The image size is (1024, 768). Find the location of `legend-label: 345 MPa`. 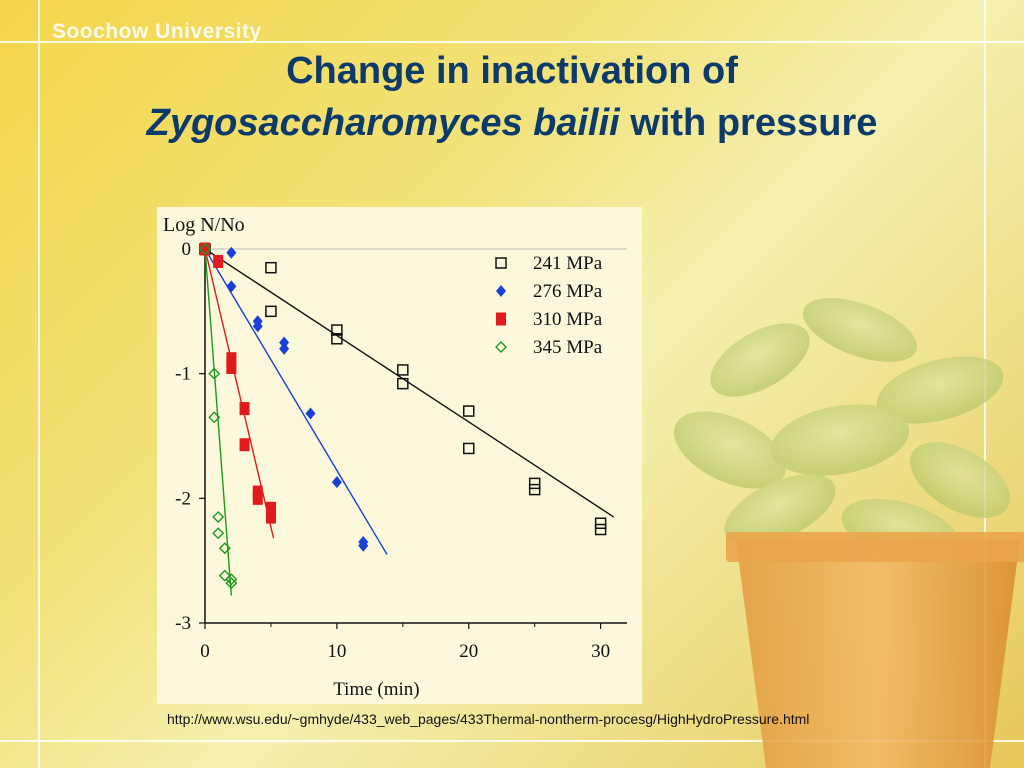

legend-label: 345 MPa is located at coordinates (568, 347).